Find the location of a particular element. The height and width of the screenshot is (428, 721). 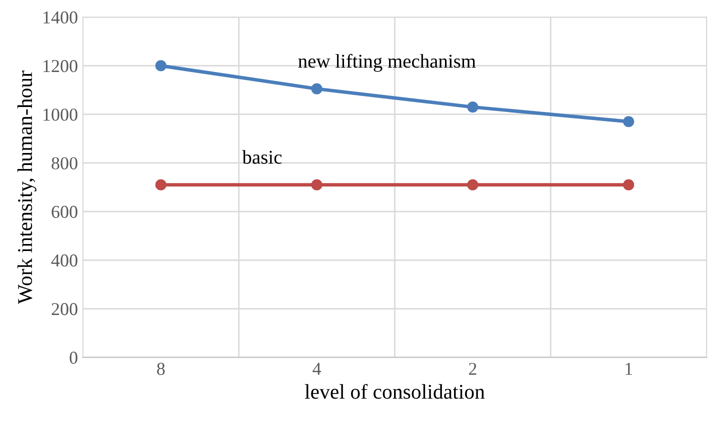

x-tick-label: 2 is located at coordinates (472, 368).